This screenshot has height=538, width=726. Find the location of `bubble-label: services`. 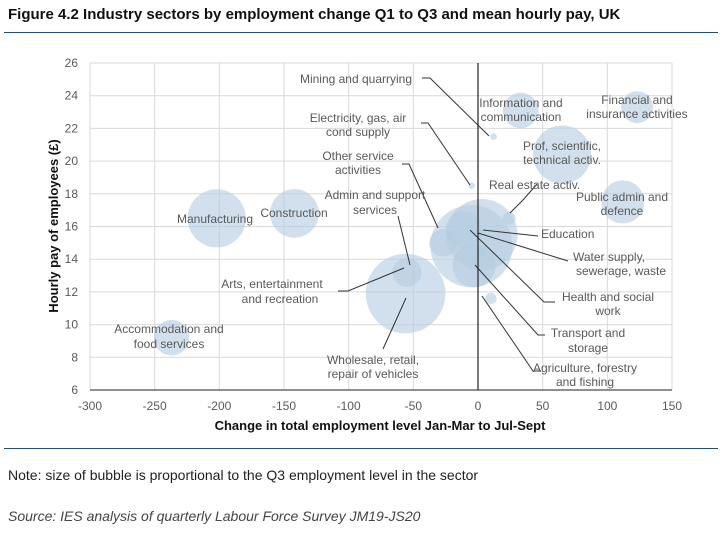

bubble-label: services is located at coordinates (375, 210).